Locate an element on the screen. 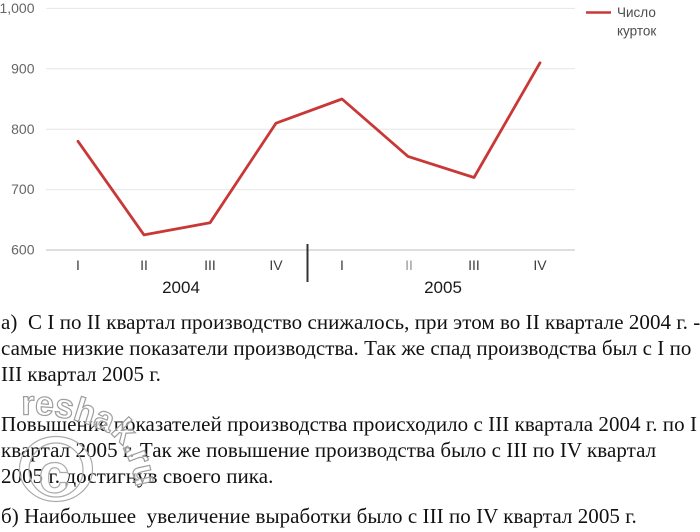 This screenshot has height=532, width=700. svg-text: 600 is located at coordinates (23, 250).